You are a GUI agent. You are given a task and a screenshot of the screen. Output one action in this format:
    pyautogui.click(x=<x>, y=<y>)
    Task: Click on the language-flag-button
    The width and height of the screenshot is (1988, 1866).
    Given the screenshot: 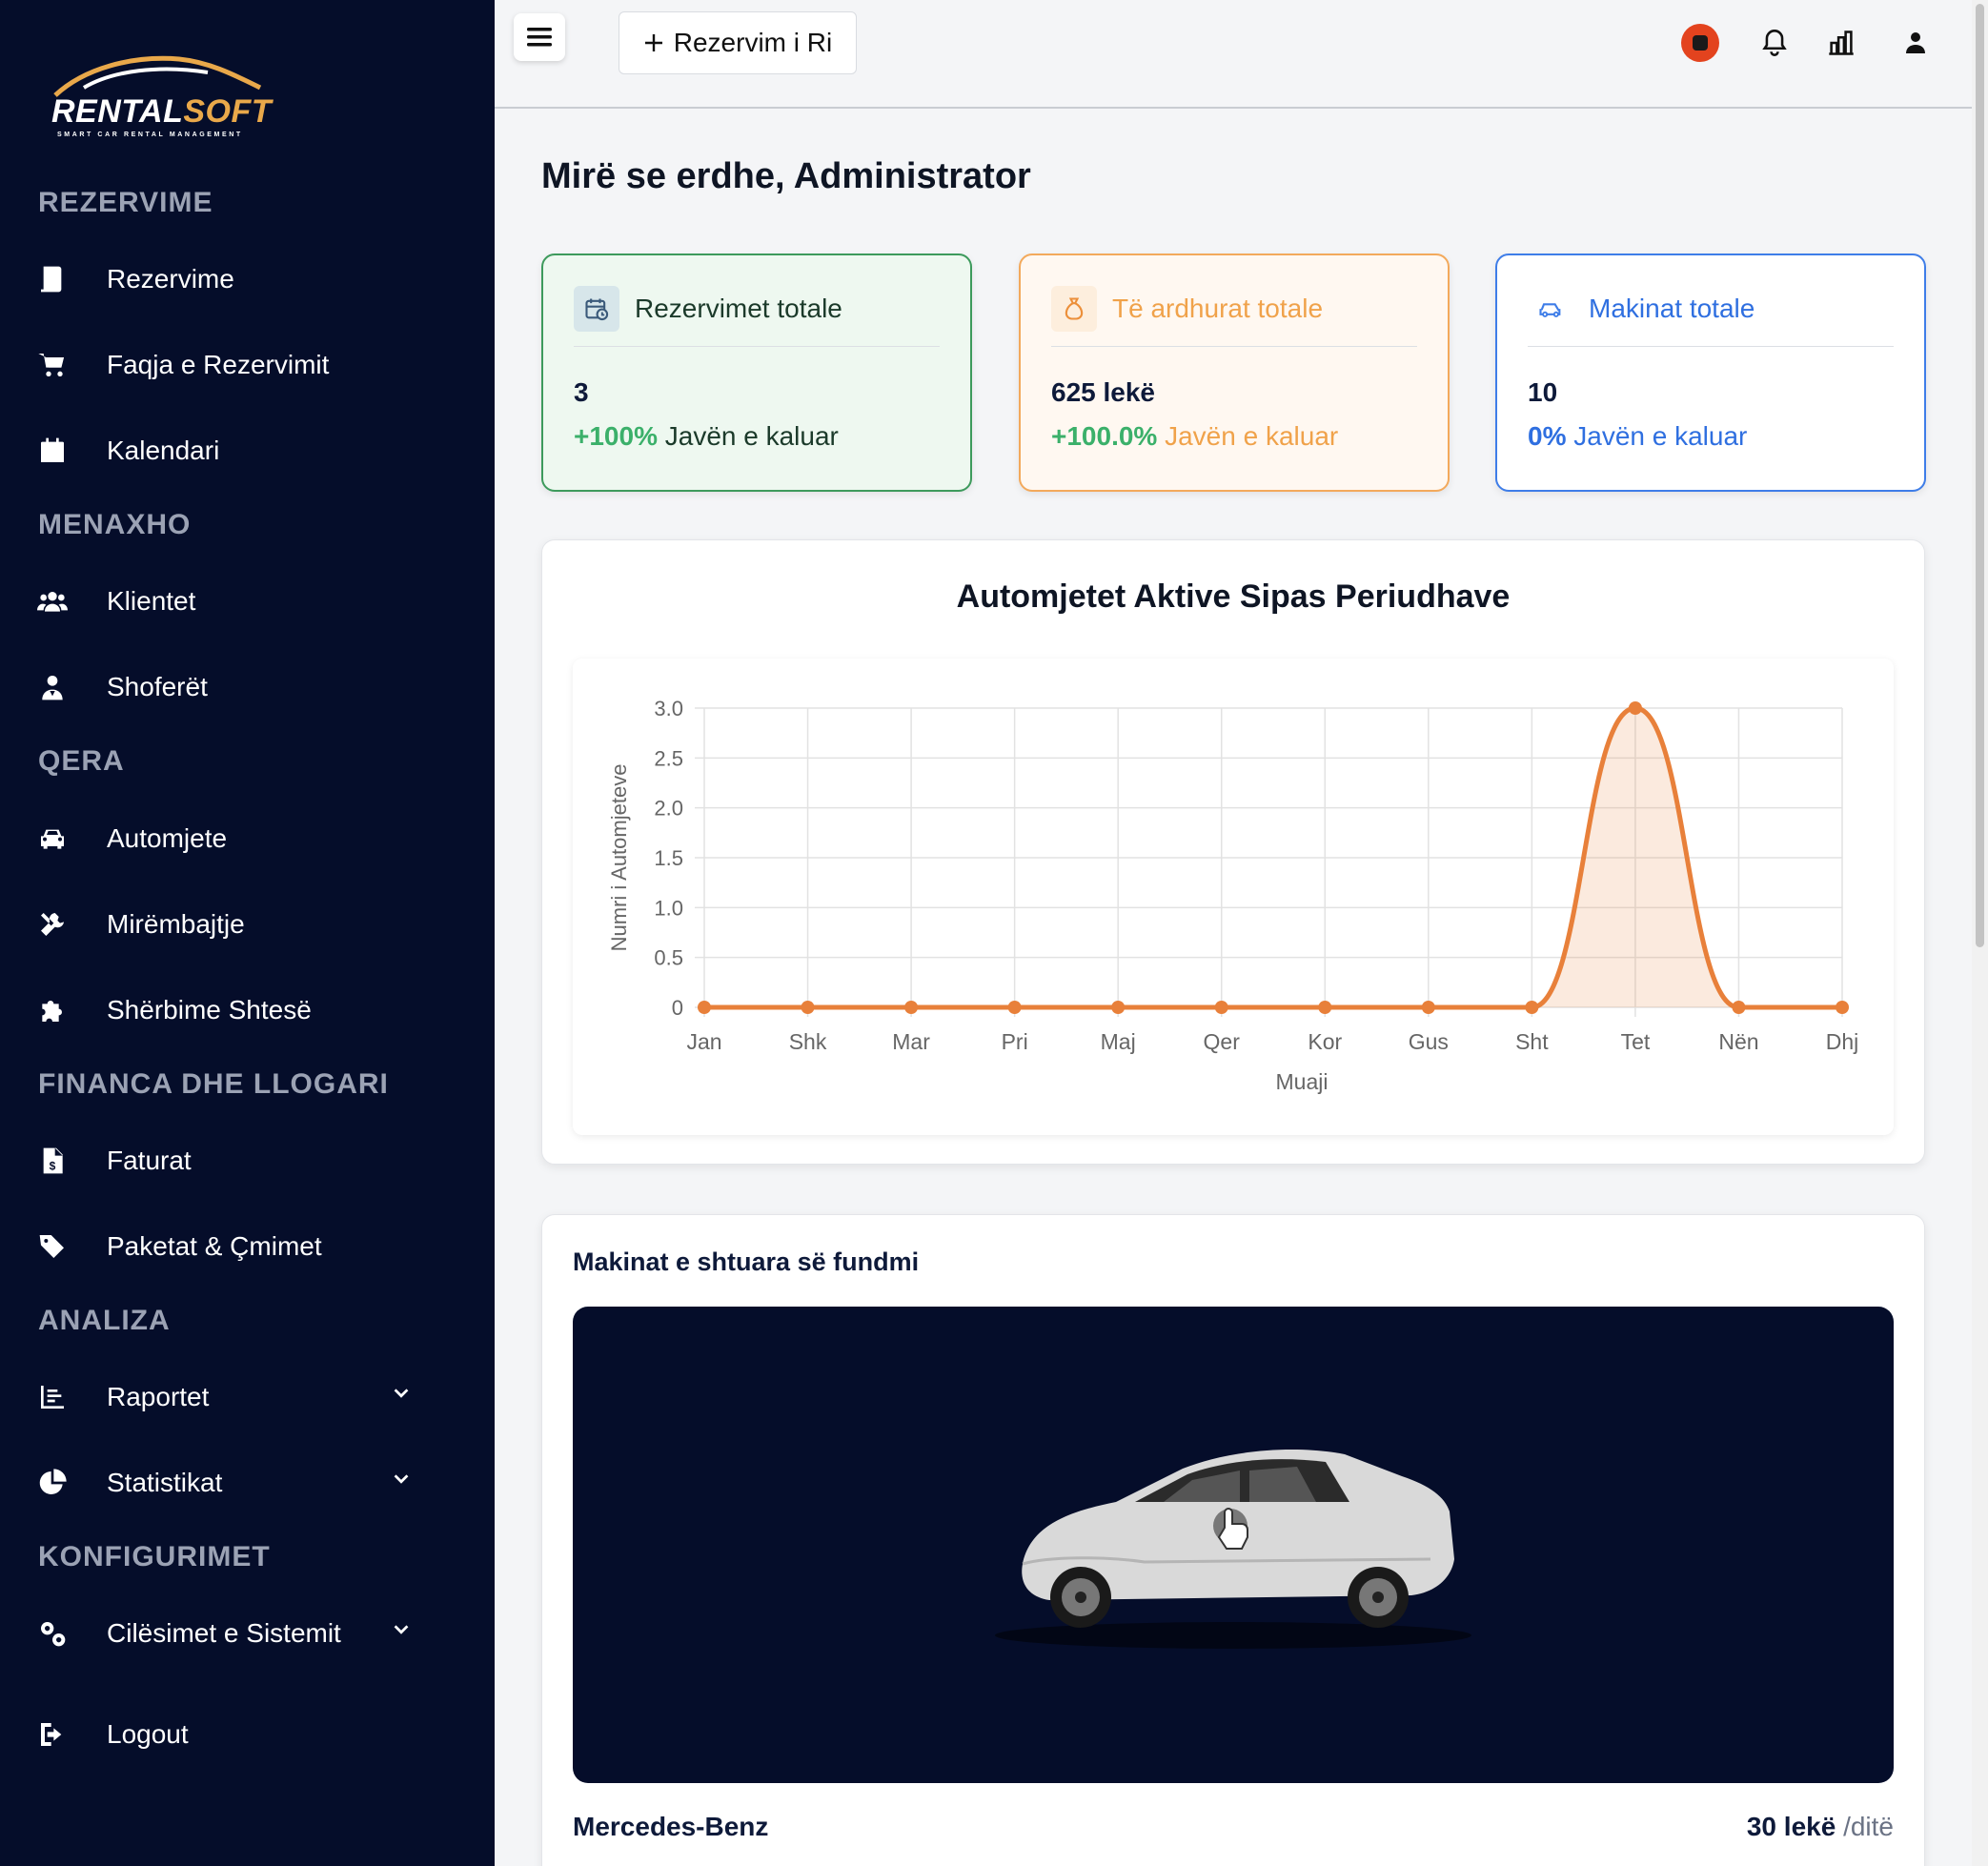 What is the action you would take?
    pyautogui.click(x=1700, y=43)
    